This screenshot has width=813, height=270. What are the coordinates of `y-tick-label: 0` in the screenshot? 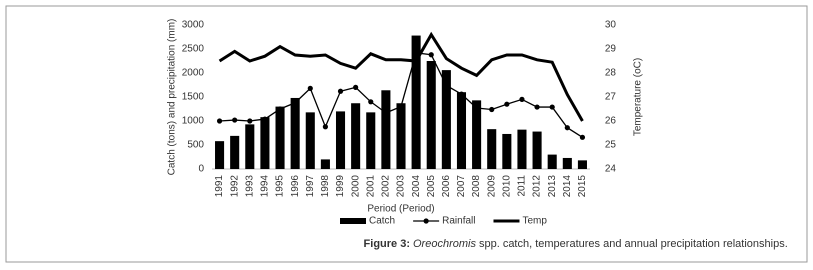 It's located at (201, 169).